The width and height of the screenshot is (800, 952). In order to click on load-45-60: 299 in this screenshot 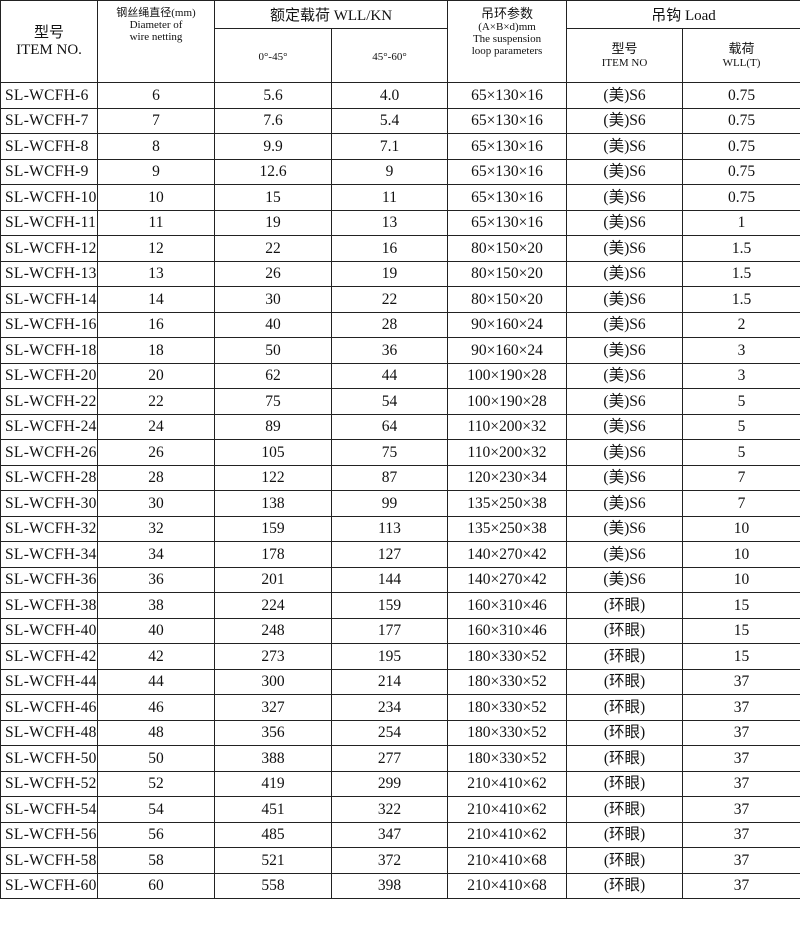, I will do `click(389, 783)`.